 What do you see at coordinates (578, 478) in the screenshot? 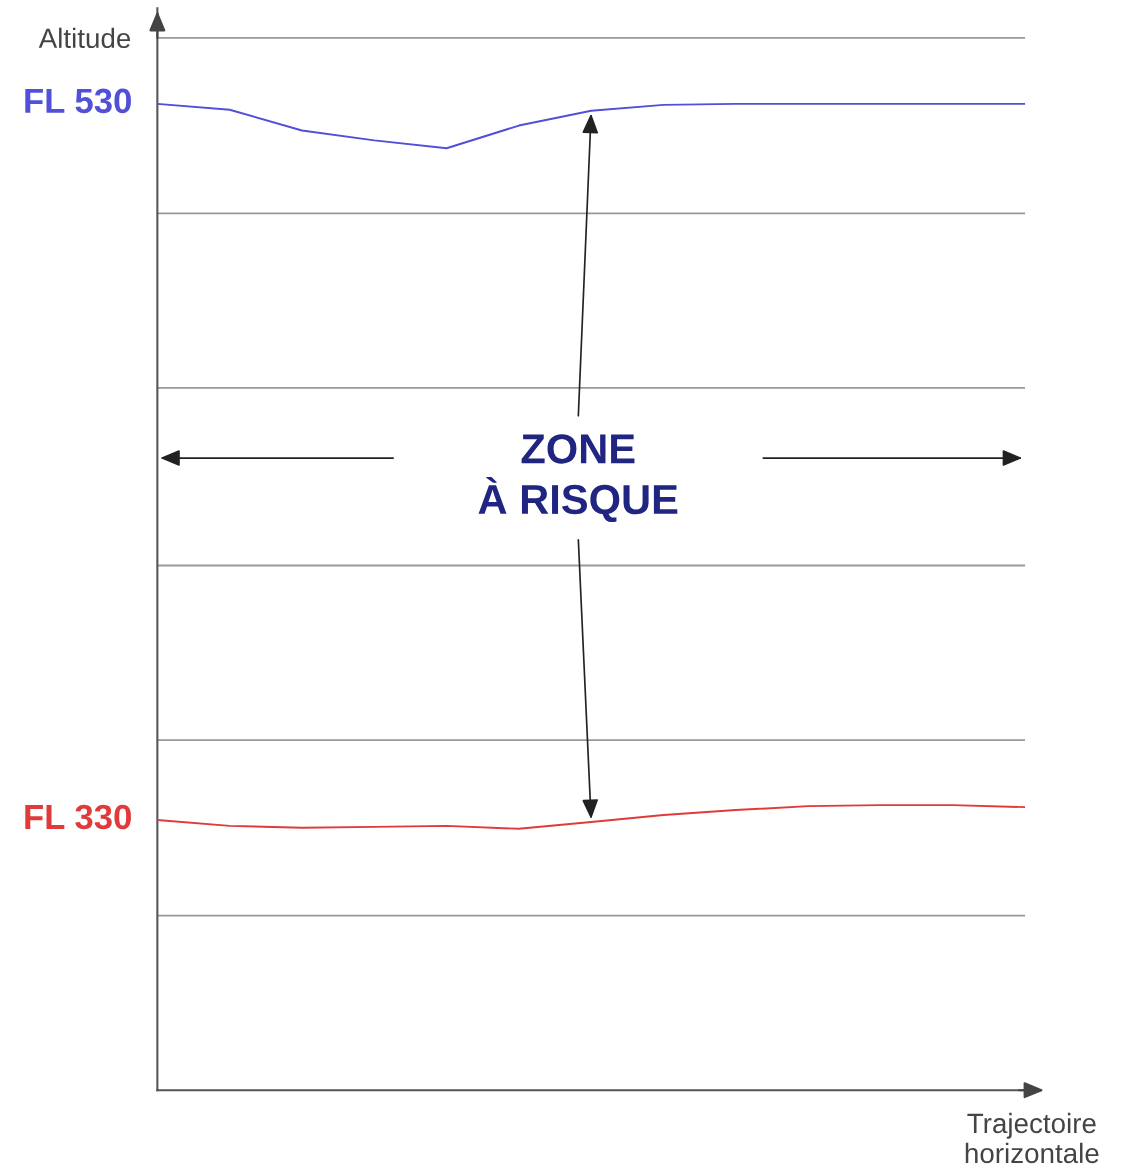
I see `annotation: ZONE À RISQUE` at bounding box center [578, 478].